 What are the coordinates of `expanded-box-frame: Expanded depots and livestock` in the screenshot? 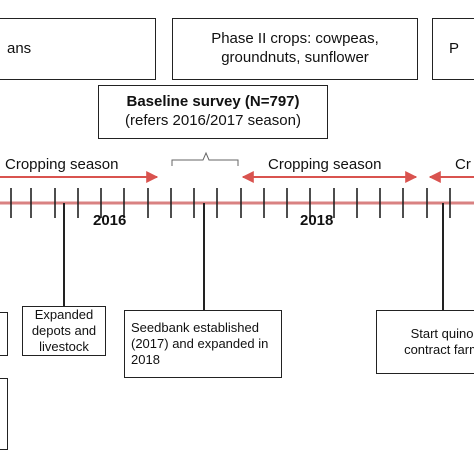 It's located at (64, 331).